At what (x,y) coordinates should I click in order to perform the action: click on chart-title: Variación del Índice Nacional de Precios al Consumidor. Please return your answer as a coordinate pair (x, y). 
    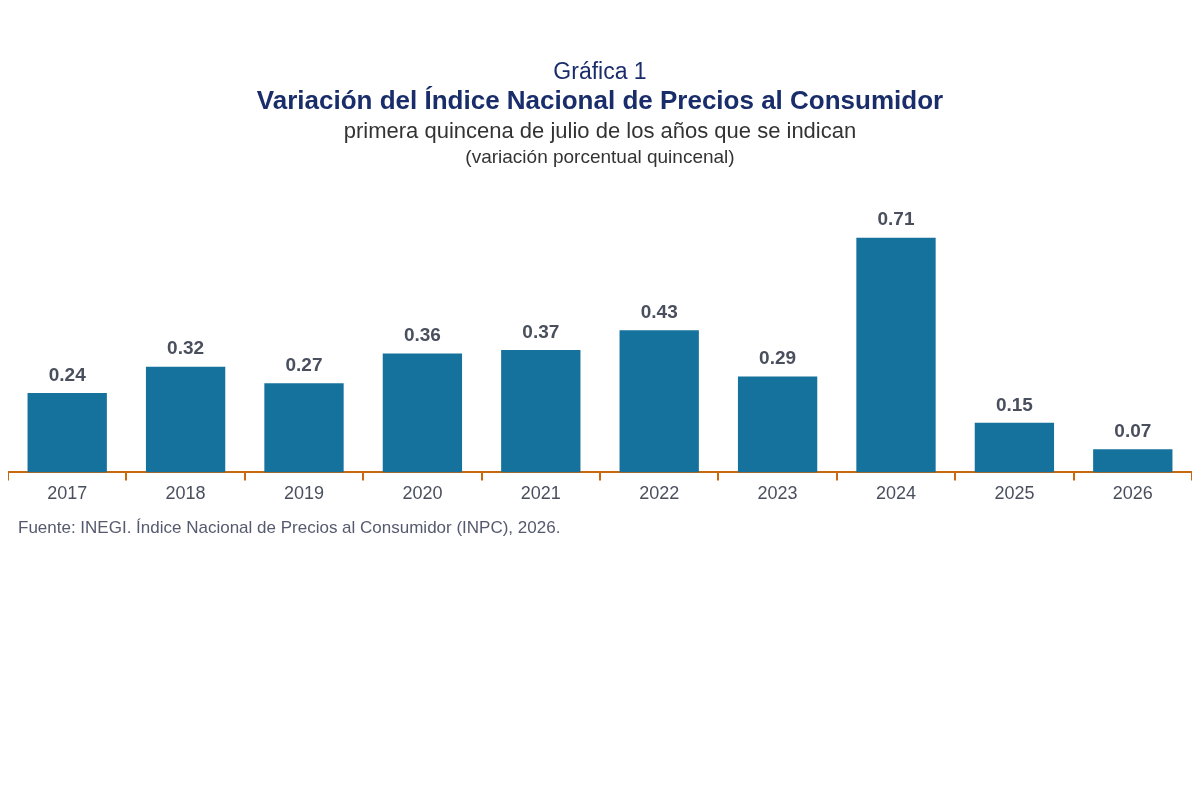
    Looking at the image, I should click on (600, 100).